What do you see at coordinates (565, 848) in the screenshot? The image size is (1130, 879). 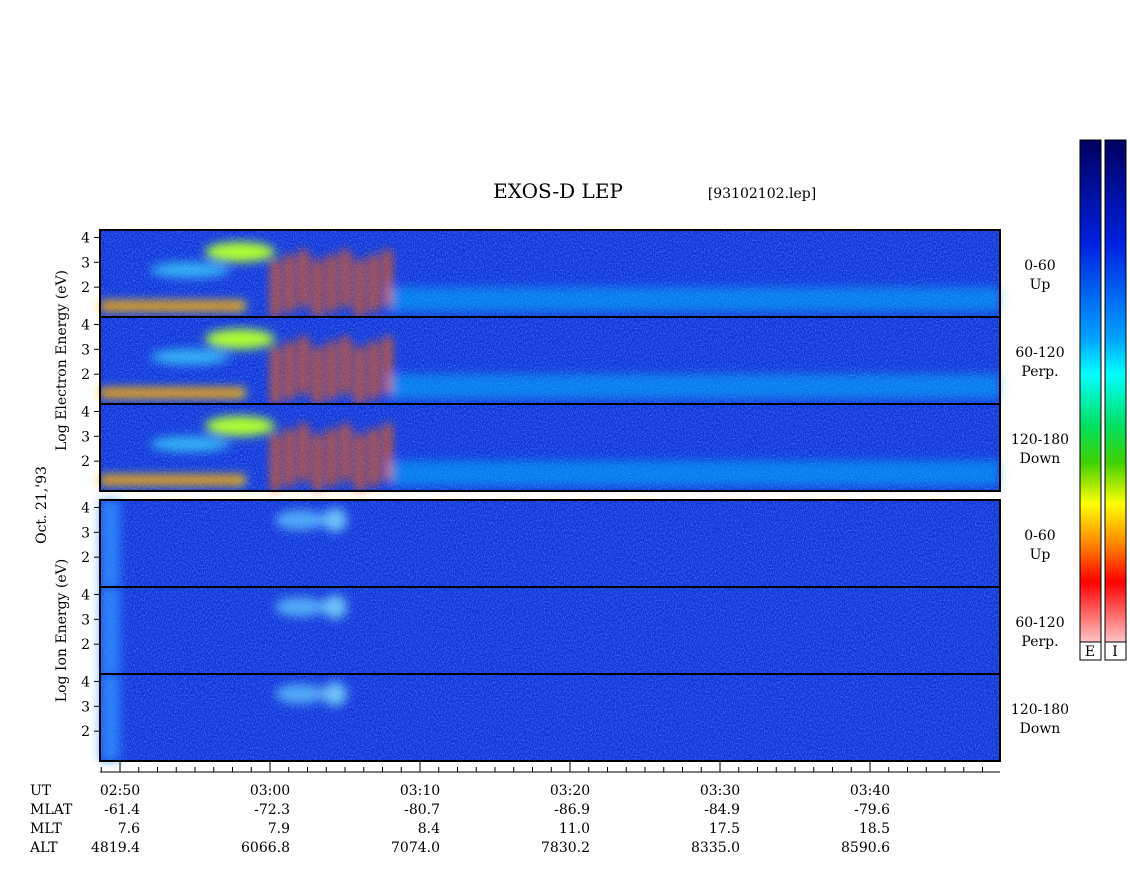 I see `orbit-value: 7830.2` at bounding box center [565, 848].